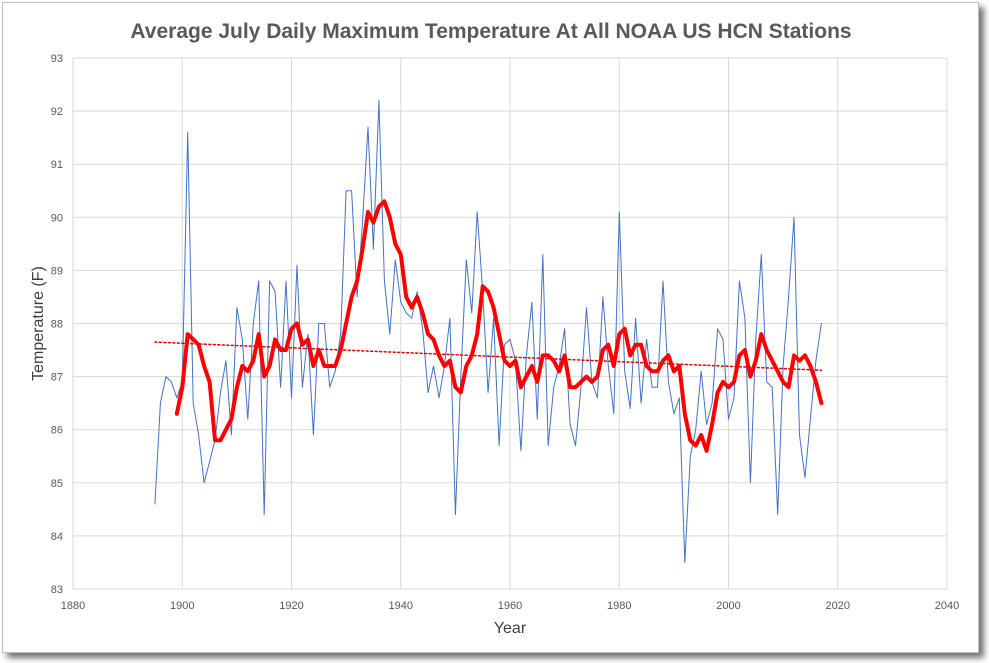 The image size is (989, 663). I want to click on y-tick-labels: 83 84 85 86 87 88 89 90 91 92 93, so click(57, 324).